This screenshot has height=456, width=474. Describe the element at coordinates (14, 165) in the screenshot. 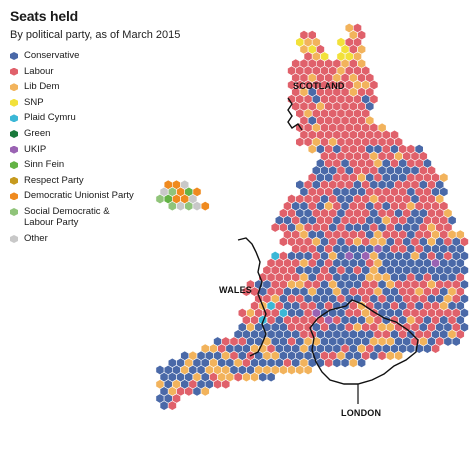

I see `sinn-fein-swatch` at that location.